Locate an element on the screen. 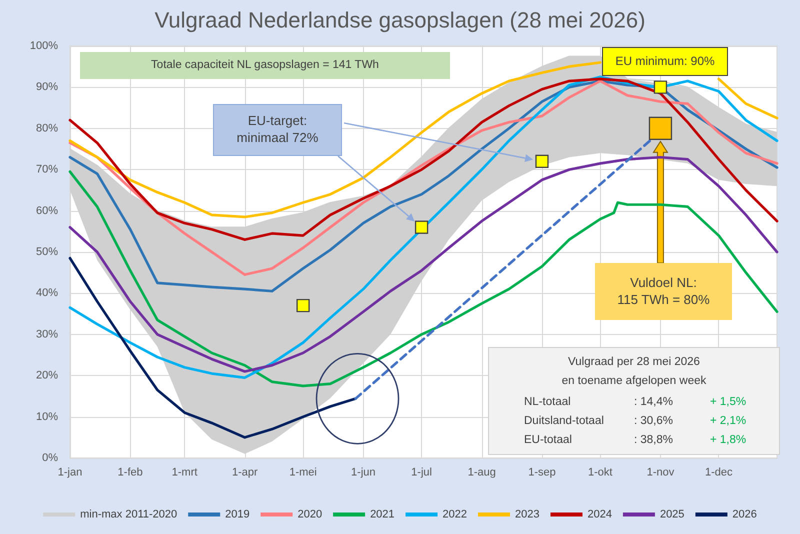  legend-label: 2025 is located at coordinates (672, 514).